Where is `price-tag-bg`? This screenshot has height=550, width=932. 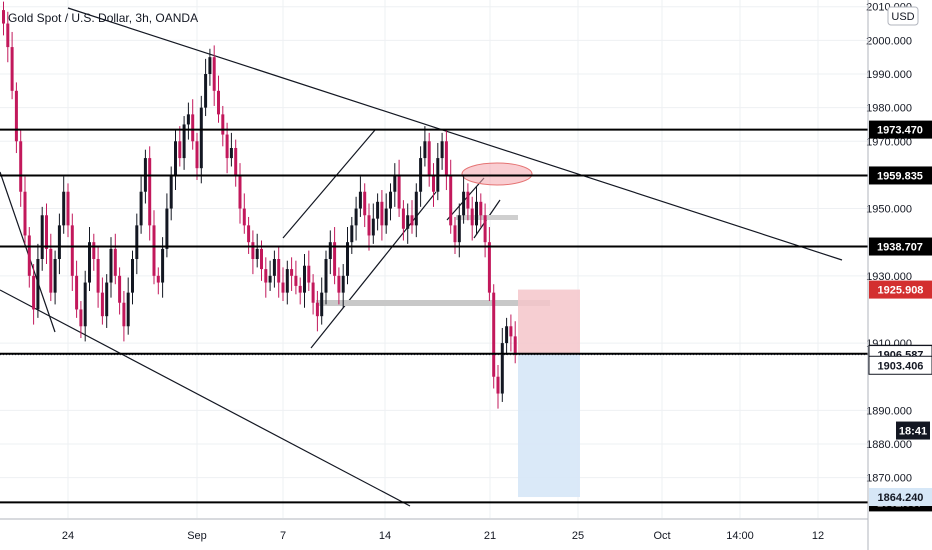 price-tag-bg is located at coordinates (900, 289).